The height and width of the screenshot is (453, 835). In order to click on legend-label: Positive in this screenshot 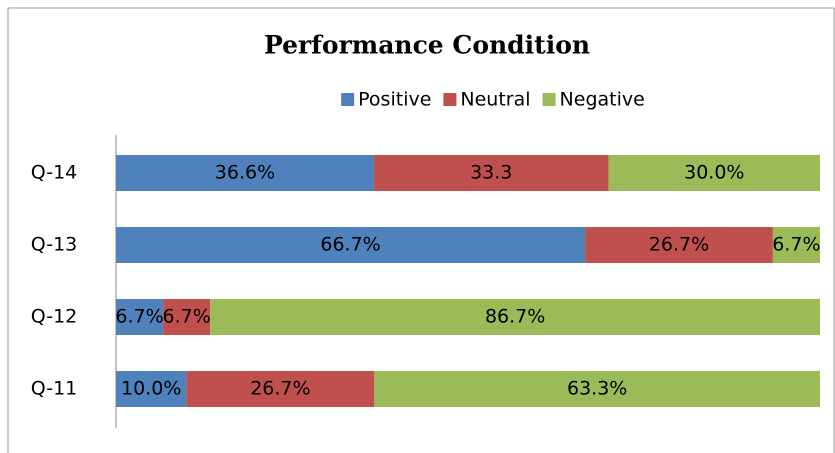, I will do `click(394, 100)`.